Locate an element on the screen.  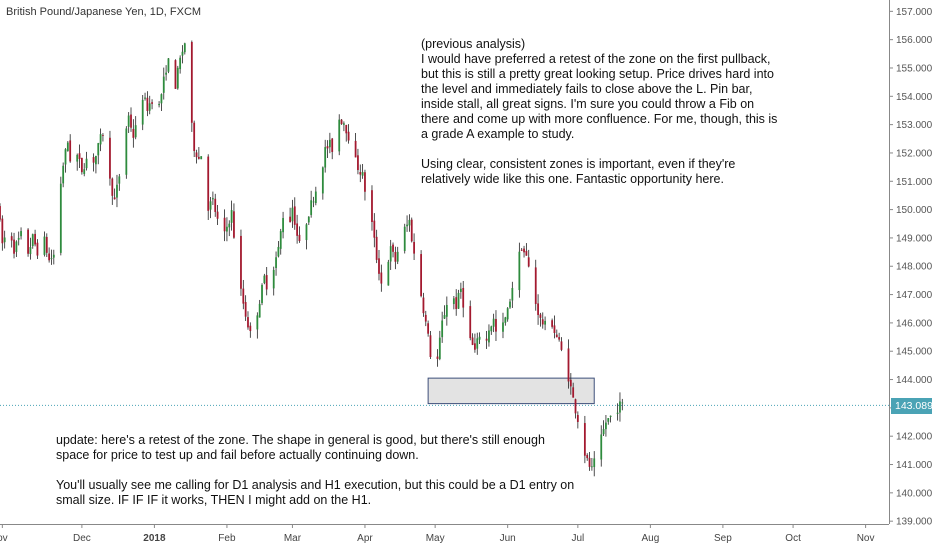
y-tick-label: 152.000 is located at coordinates (914, 153).